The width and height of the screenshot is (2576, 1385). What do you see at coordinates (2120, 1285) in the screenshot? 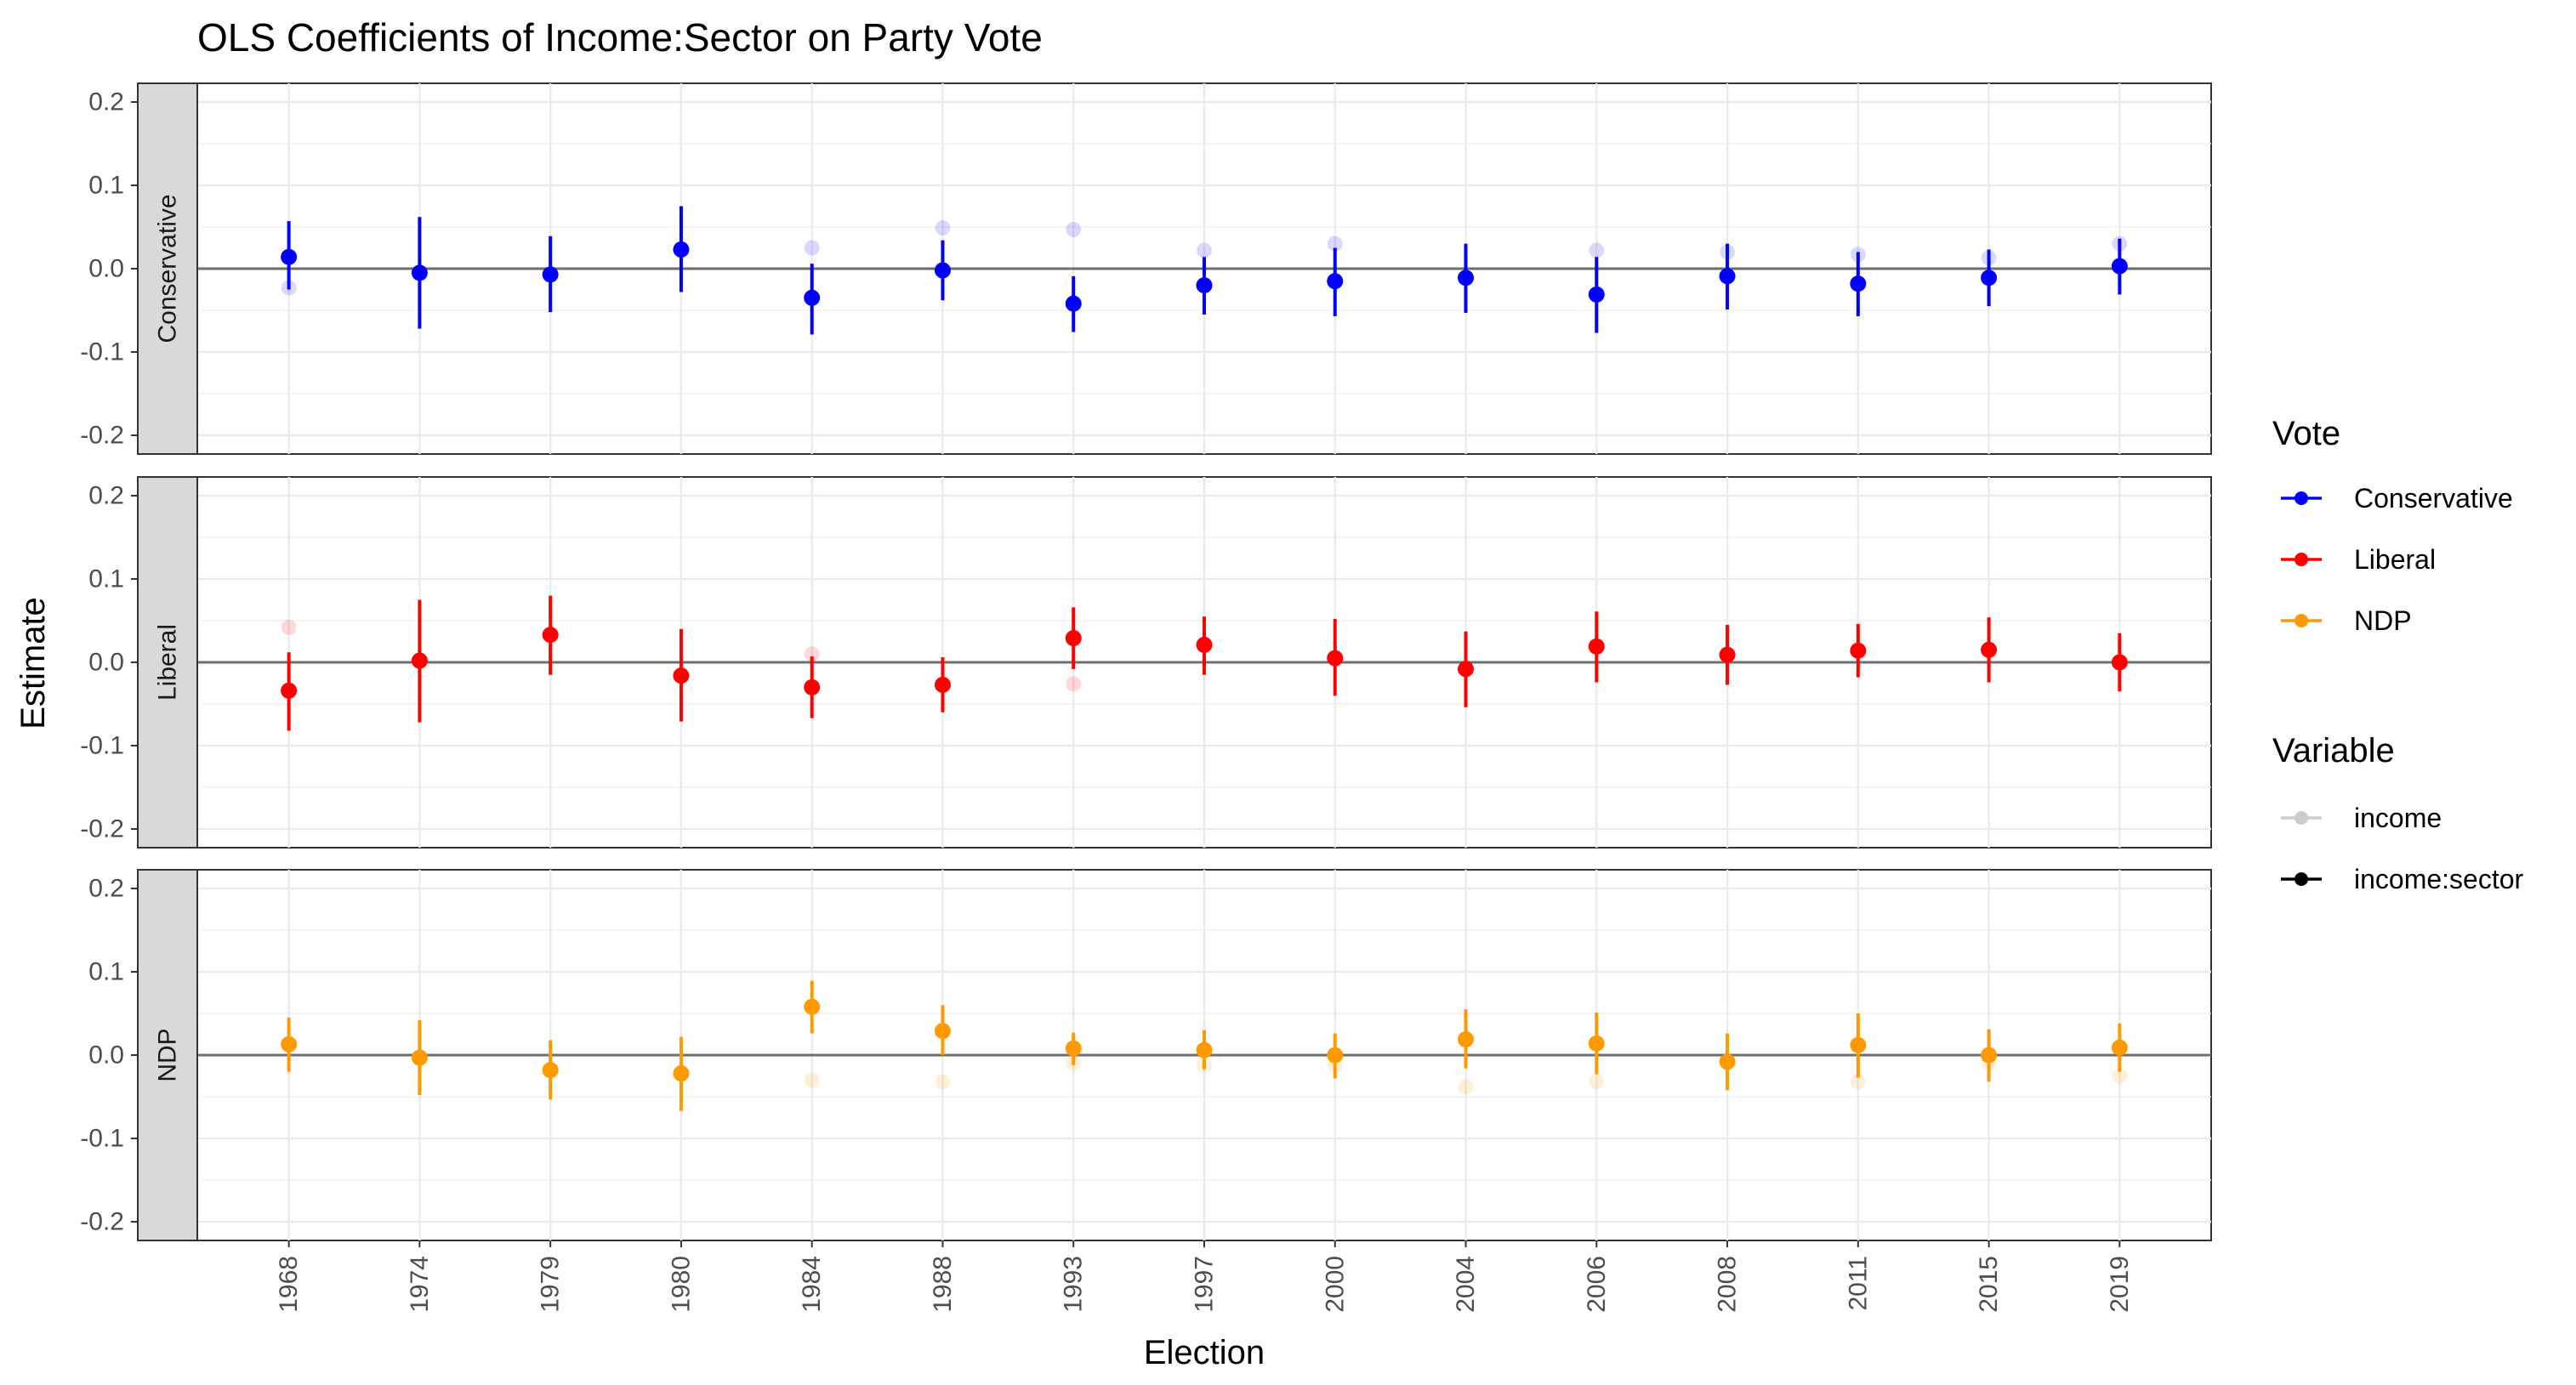
I see `x-tick-label: 2019` at bounding box center [2120, 1285].